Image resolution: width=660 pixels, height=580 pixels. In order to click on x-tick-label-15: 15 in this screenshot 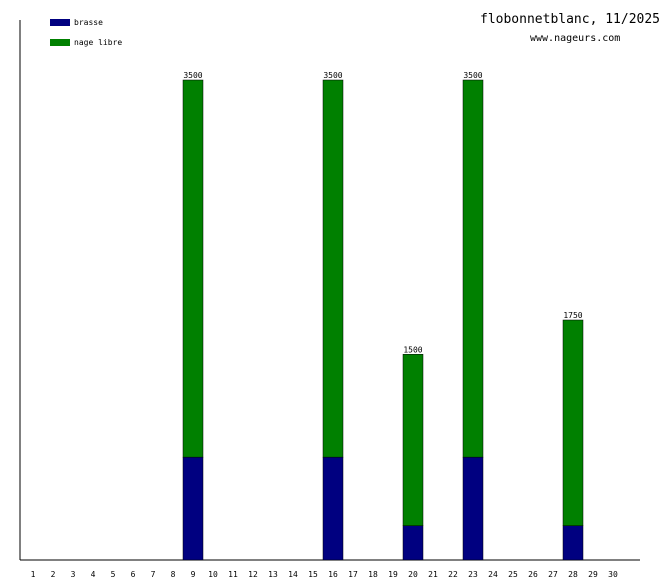, I will do `click(313, 574)`.